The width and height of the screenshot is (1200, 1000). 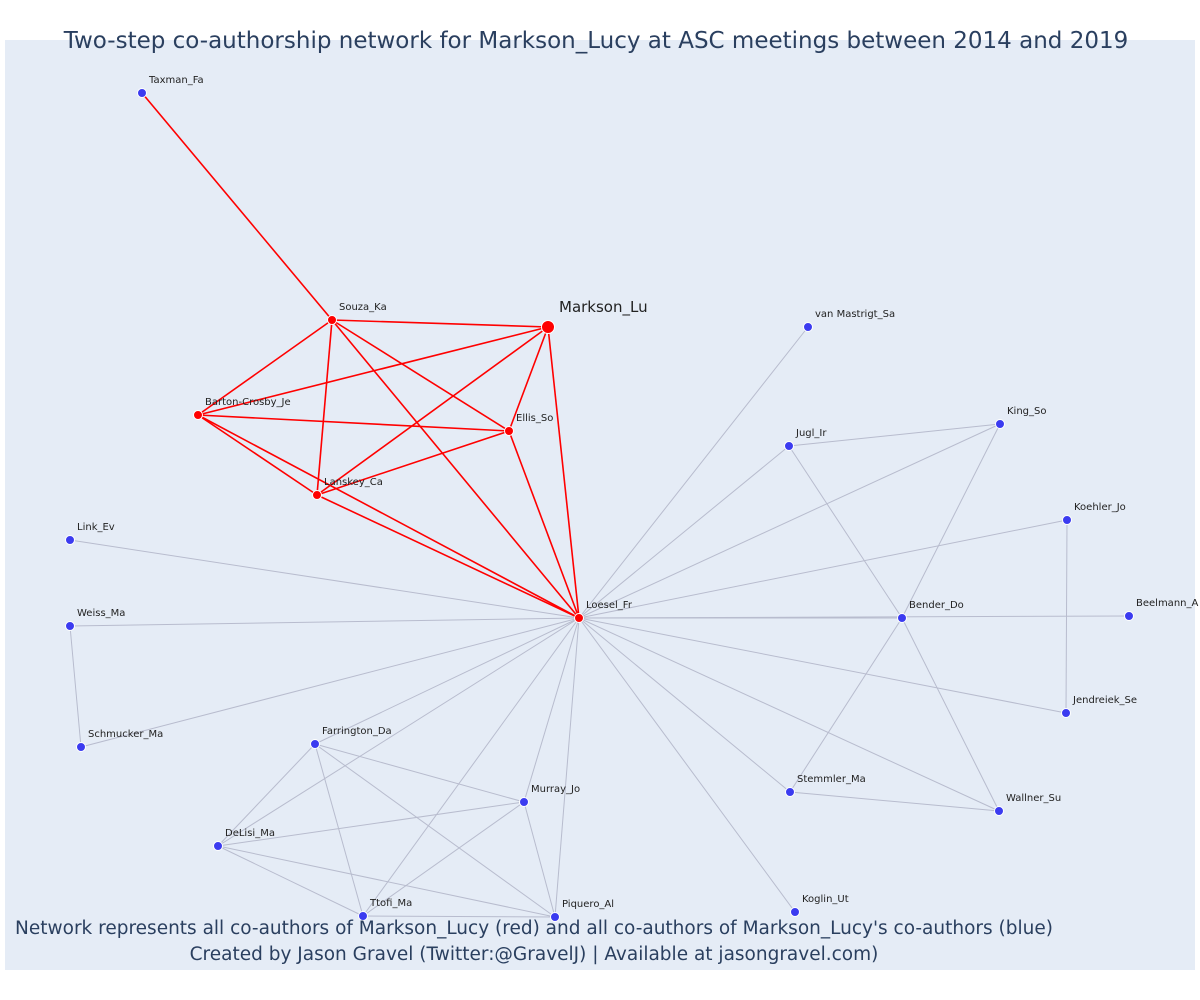 What do you see at coordinates (1000, 424) in the screenshot?
I see `node-king-so` at bounding box center [1000, 424].